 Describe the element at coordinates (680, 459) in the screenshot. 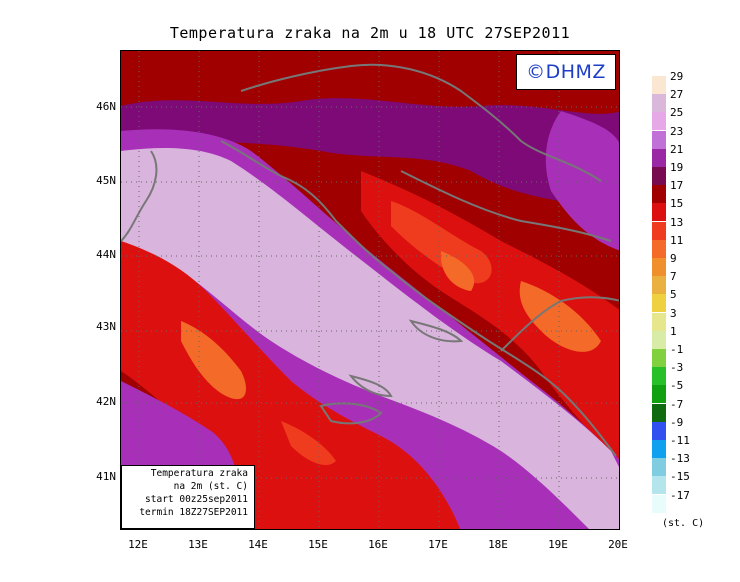

I see `legend-label: -13` at that location.